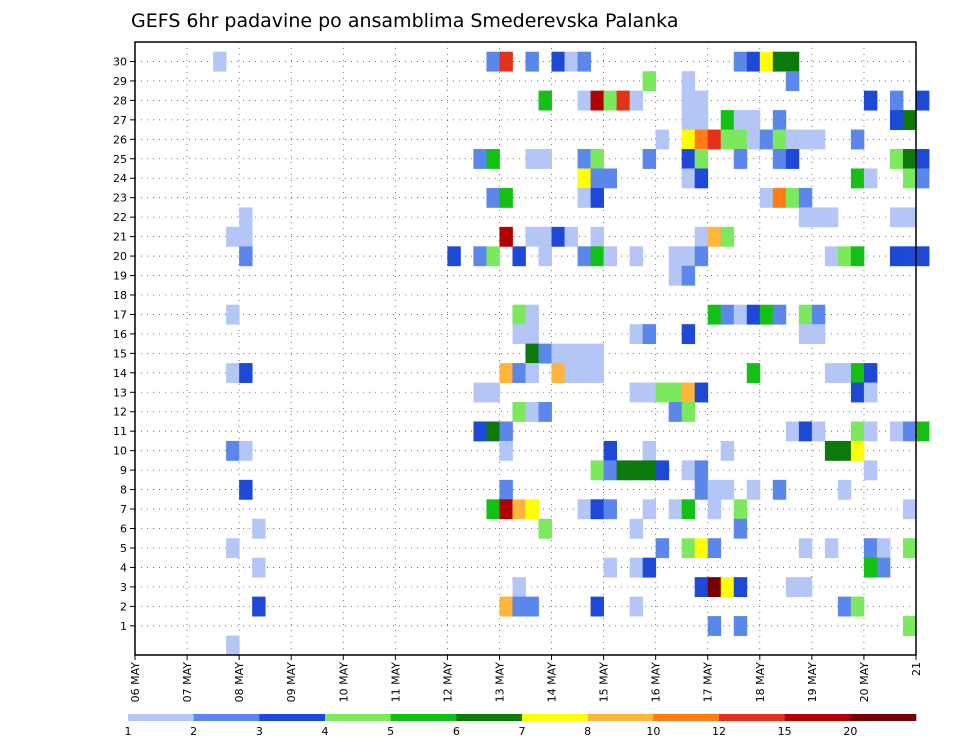 The image size is (960, 742). I want to click on y-tick-label: 17, so click(120, 314).